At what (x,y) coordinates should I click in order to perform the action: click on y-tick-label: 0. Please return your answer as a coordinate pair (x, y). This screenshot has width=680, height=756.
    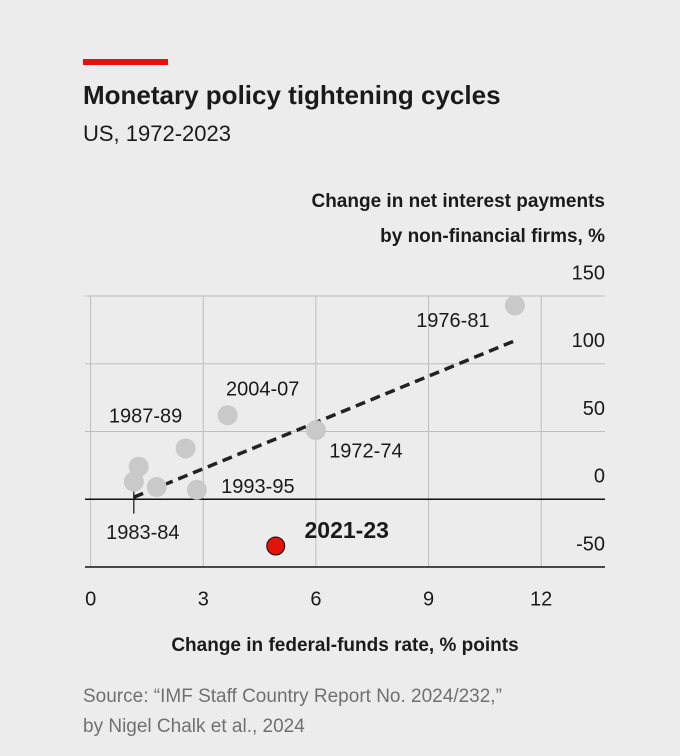
    Looking at the image, I should click on (599, 477).